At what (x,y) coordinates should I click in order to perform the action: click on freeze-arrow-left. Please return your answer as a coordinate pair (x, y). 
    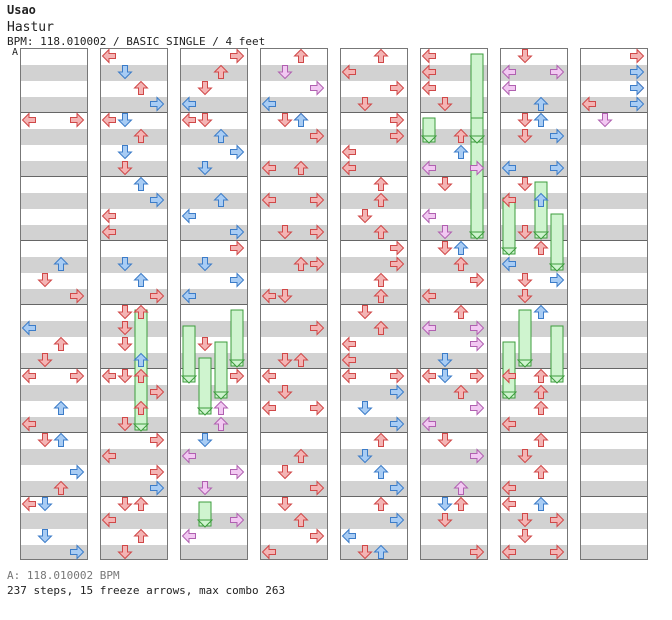
    Looking at the image, I should click on (189, 352).